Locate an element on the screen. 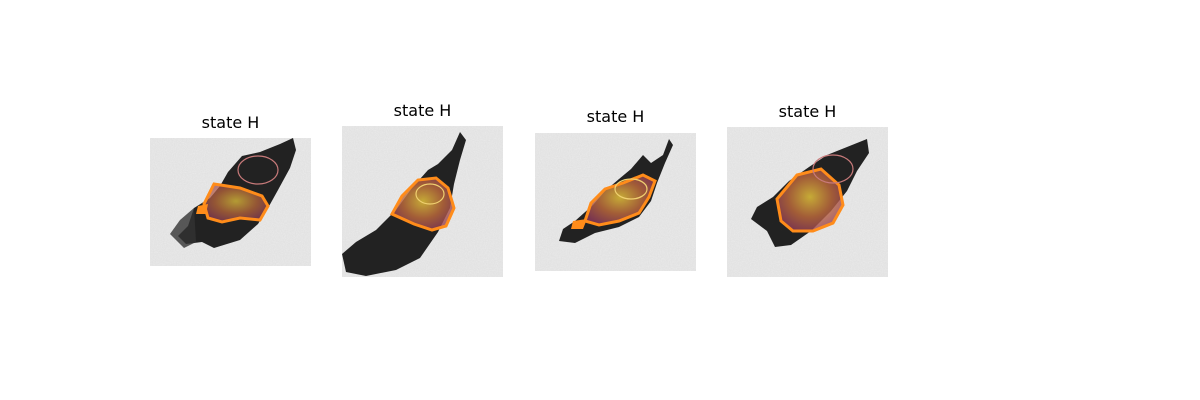  panel-3: state H is located at coordinates (615, 189).